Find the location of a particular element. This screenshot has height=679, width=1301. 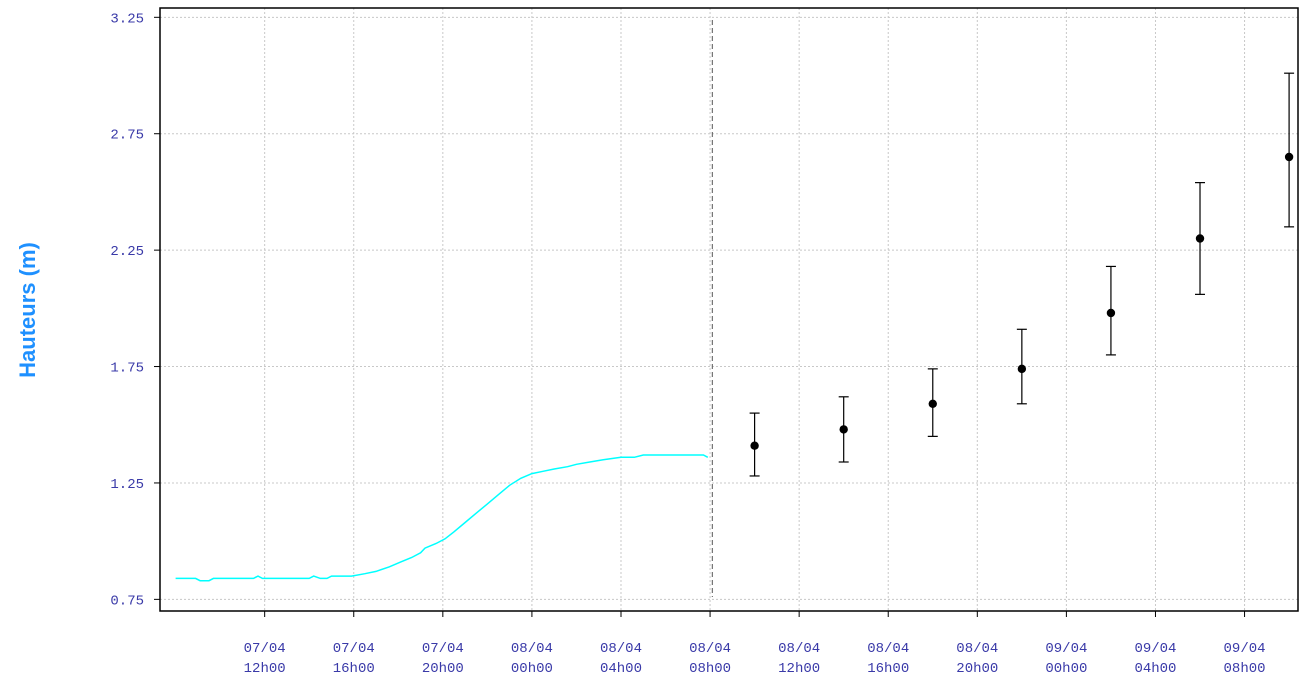

y-tick-label: 1.75 is located at coordinates (127, 369).